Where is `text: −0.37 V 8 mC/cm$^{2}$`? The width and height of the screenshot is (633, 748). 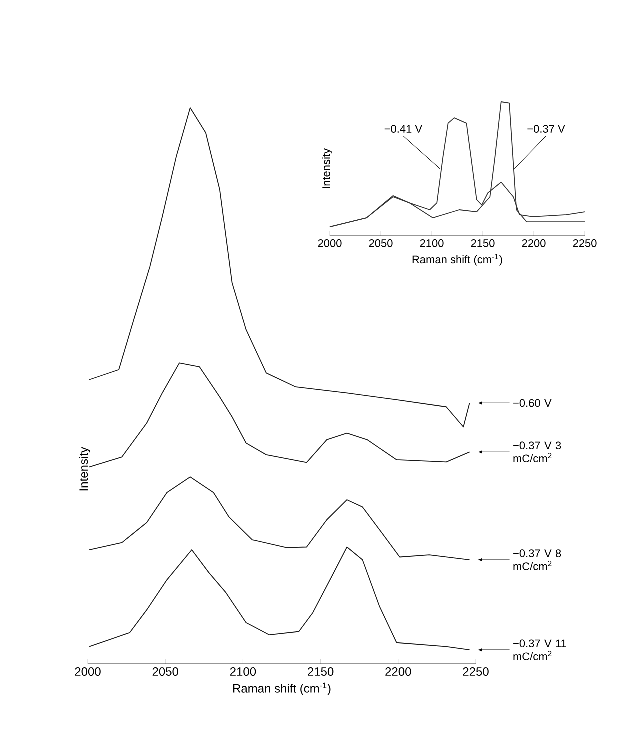 text: −0.37 V 8 mC/cm$^{2}$ is located at coordinates (538, 560).